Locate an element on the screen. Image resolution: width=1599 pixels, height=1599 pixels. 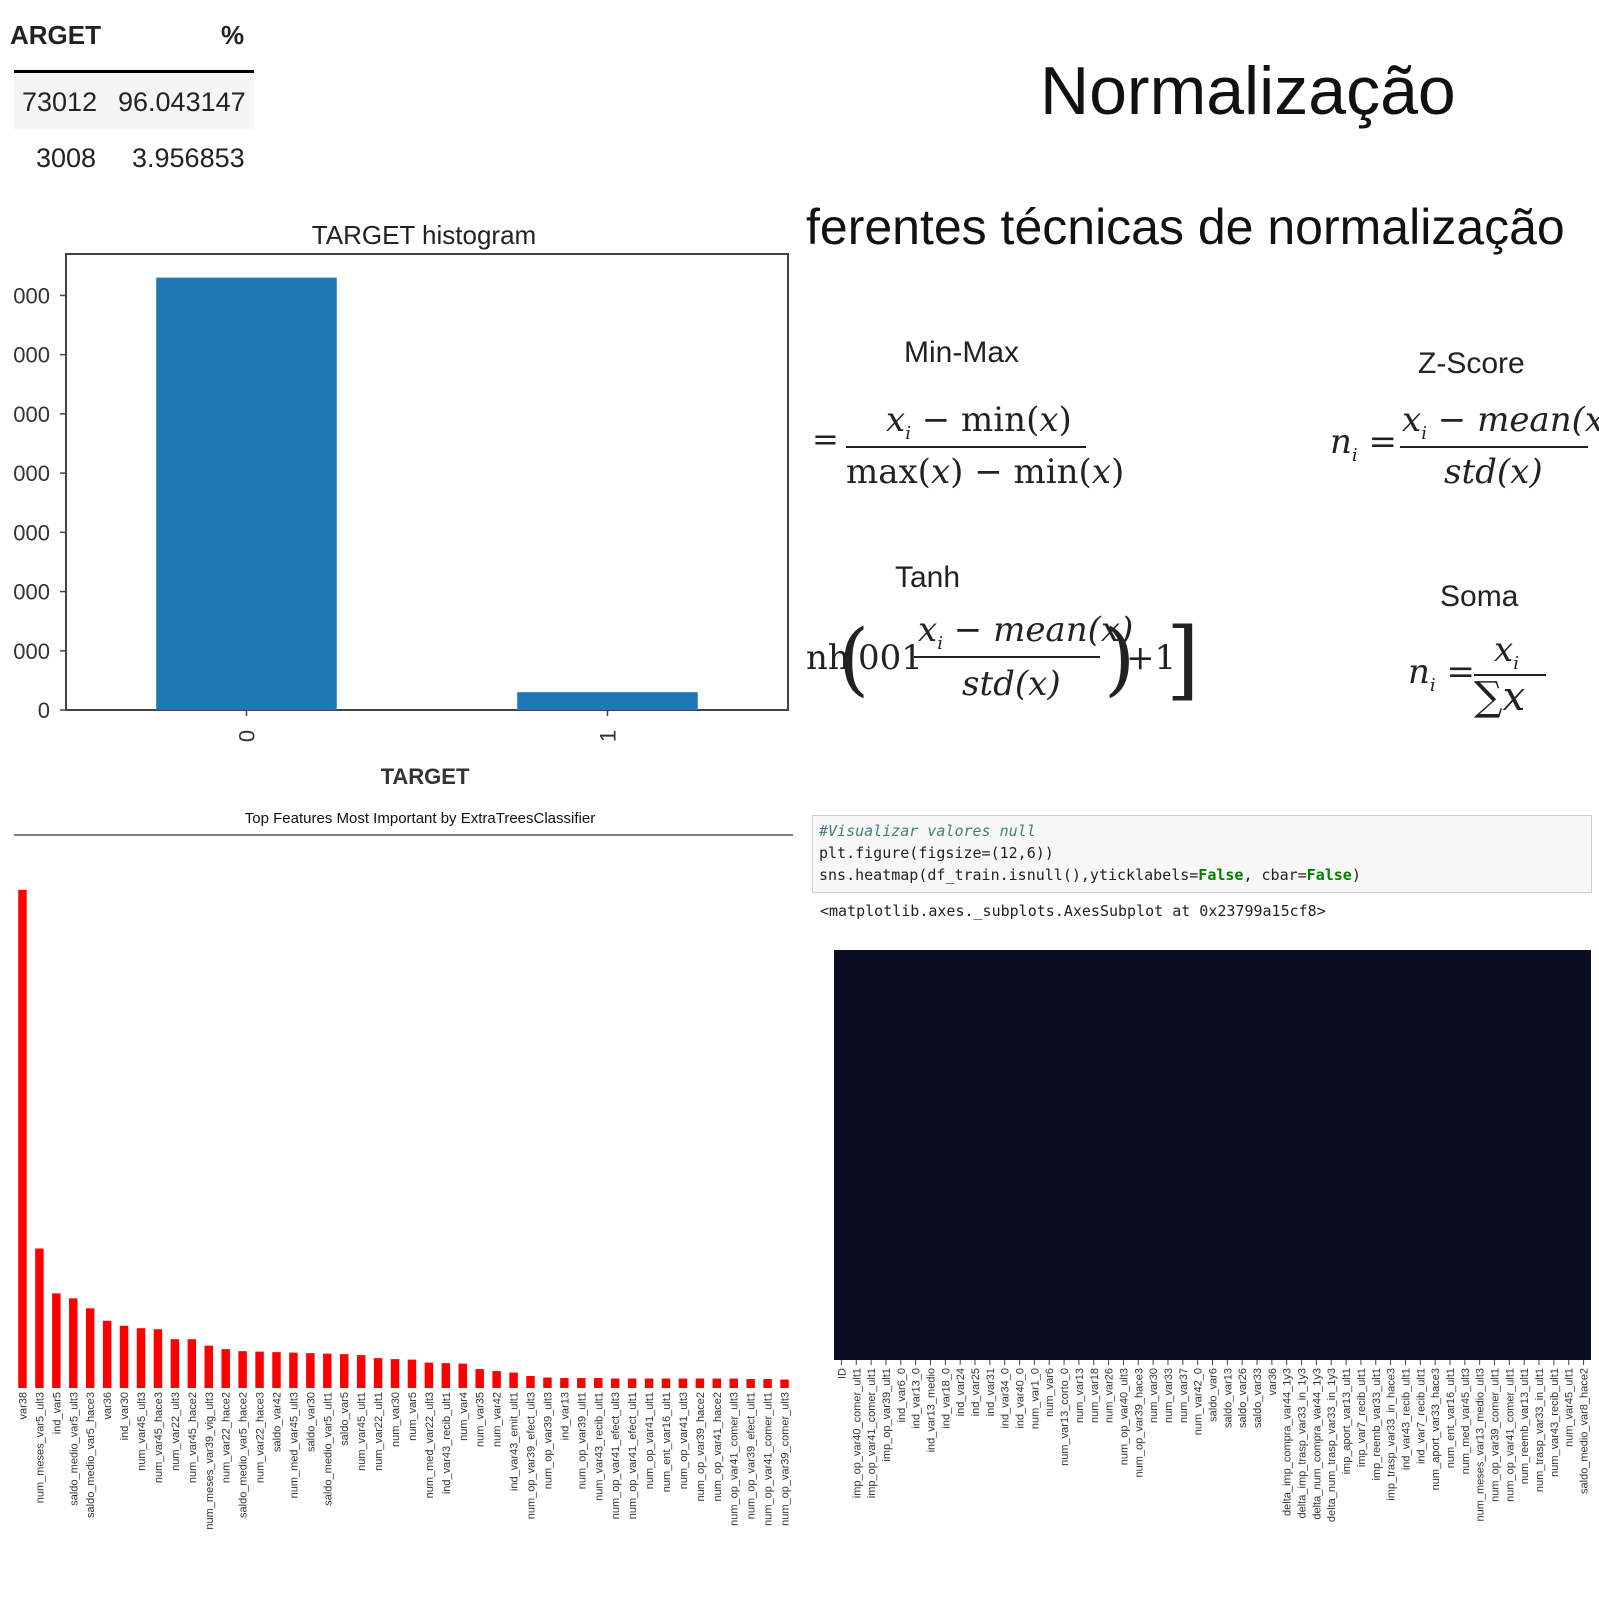
heatmap-x-label: num_op_var39_hace3 is located at coordinates (1139, 1422).